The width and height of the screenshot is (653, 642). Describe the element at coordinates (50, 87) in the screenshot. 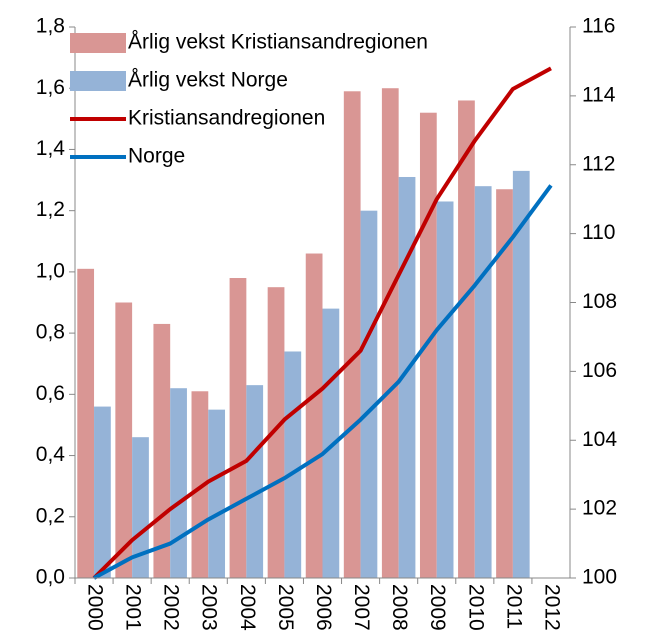

I see `y-tick-label: 1,6` at that location.